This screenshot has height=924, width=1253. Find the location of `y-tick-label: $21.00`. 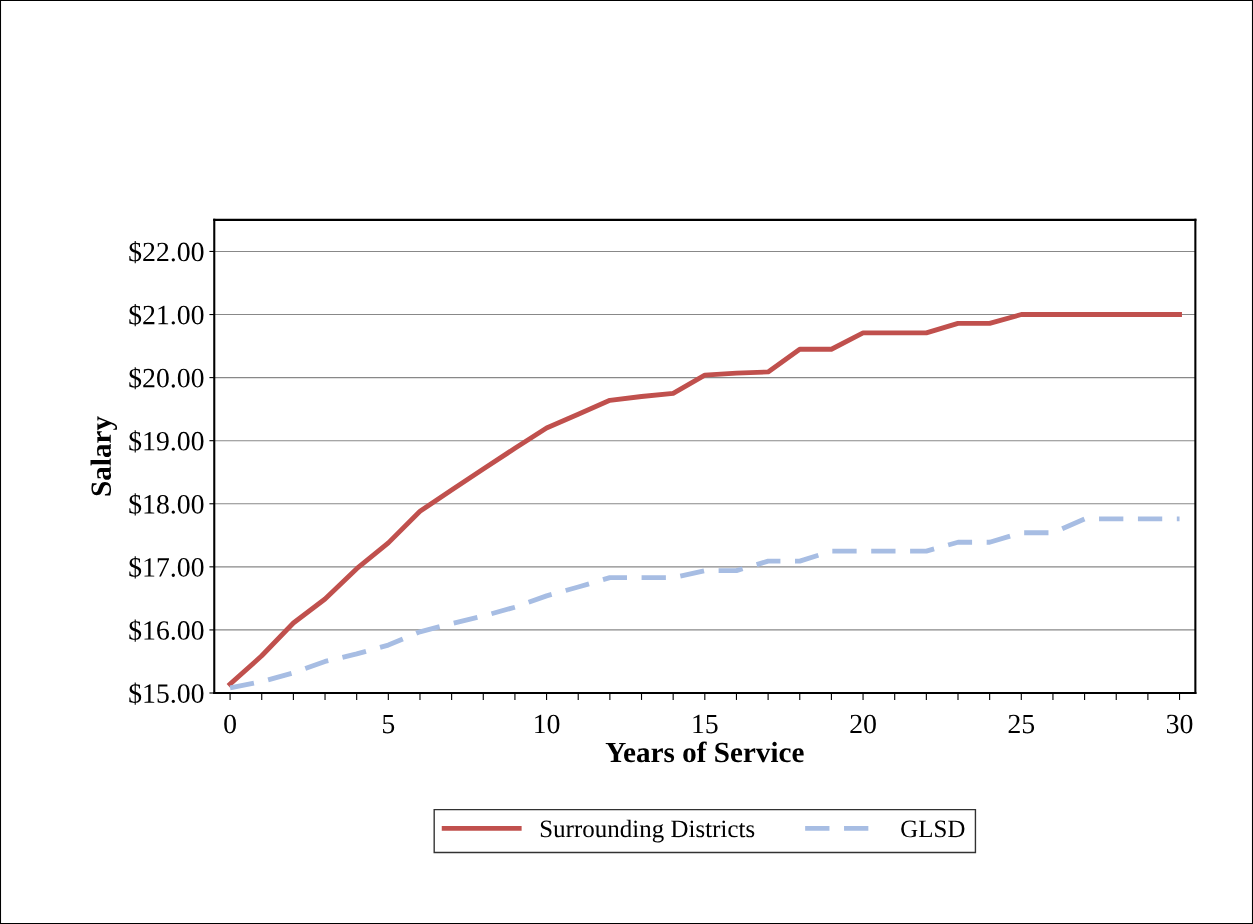

y-tick-label: $21.00 is located at coordinates (166, 315).